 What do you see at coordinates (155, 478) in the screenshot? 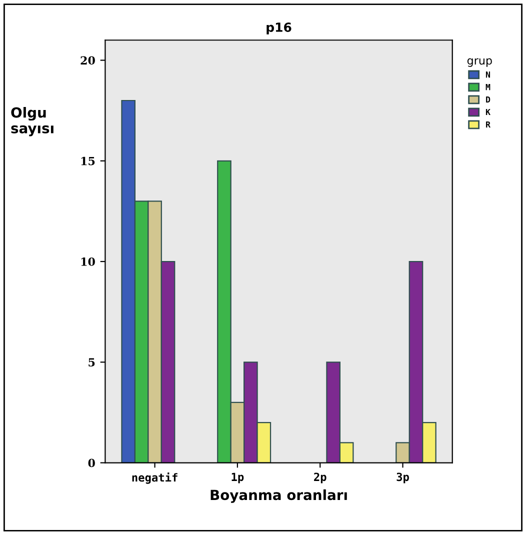
I see `x-tick-label: negatif` at bounding box center [155, 478].